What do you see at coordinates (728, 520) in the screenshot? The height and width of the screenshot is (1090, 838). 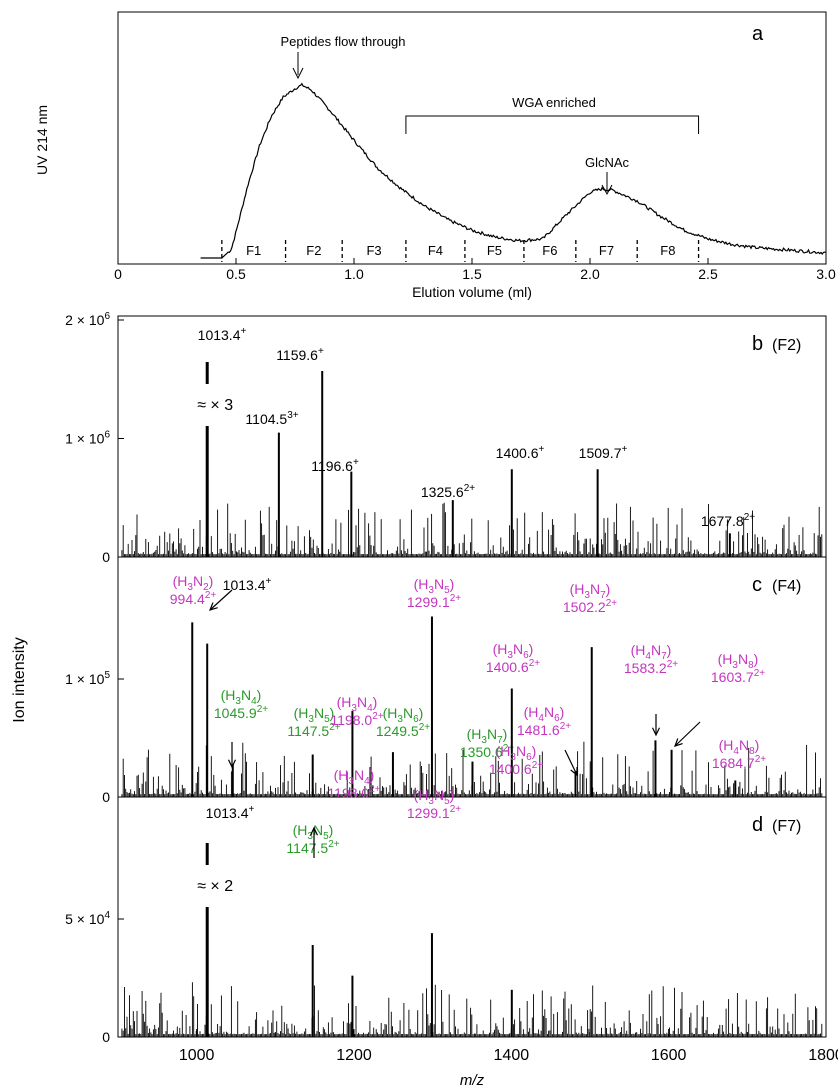 I see `peak-mz-label: 1677.82+` at bounding box center [728, 520].